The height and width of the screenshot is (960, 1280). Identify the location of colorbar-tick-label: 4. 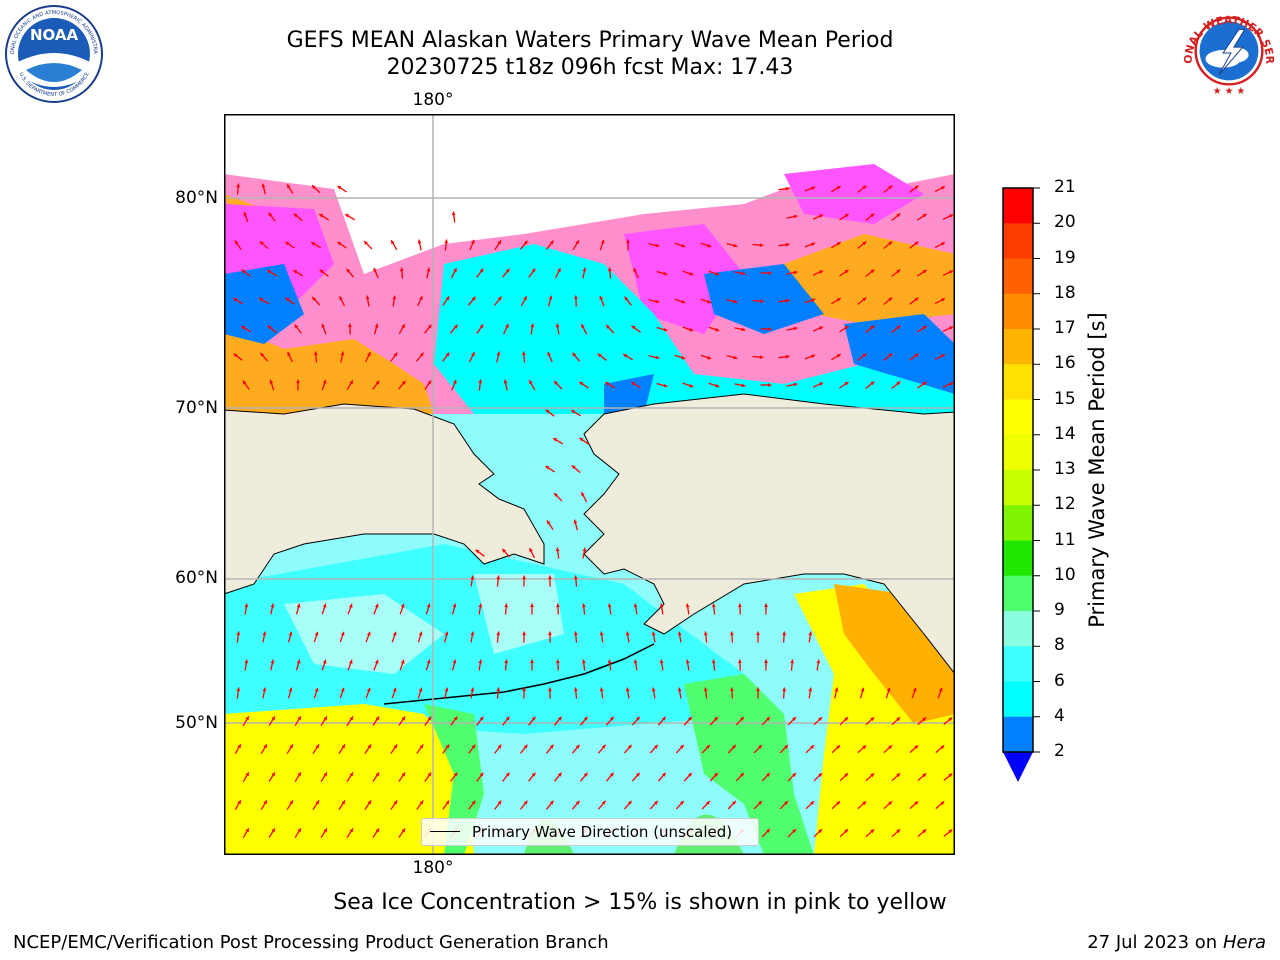
(1059, 715).